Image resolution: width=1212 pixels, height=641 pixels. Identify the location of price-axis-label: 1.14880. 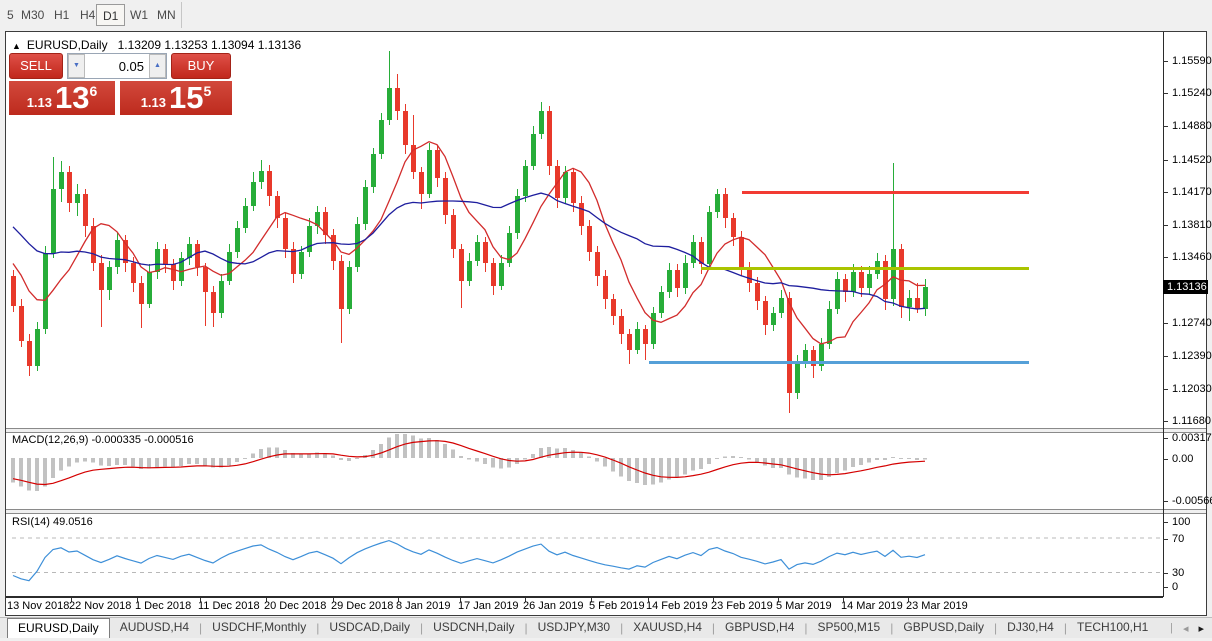
(1192, 126).